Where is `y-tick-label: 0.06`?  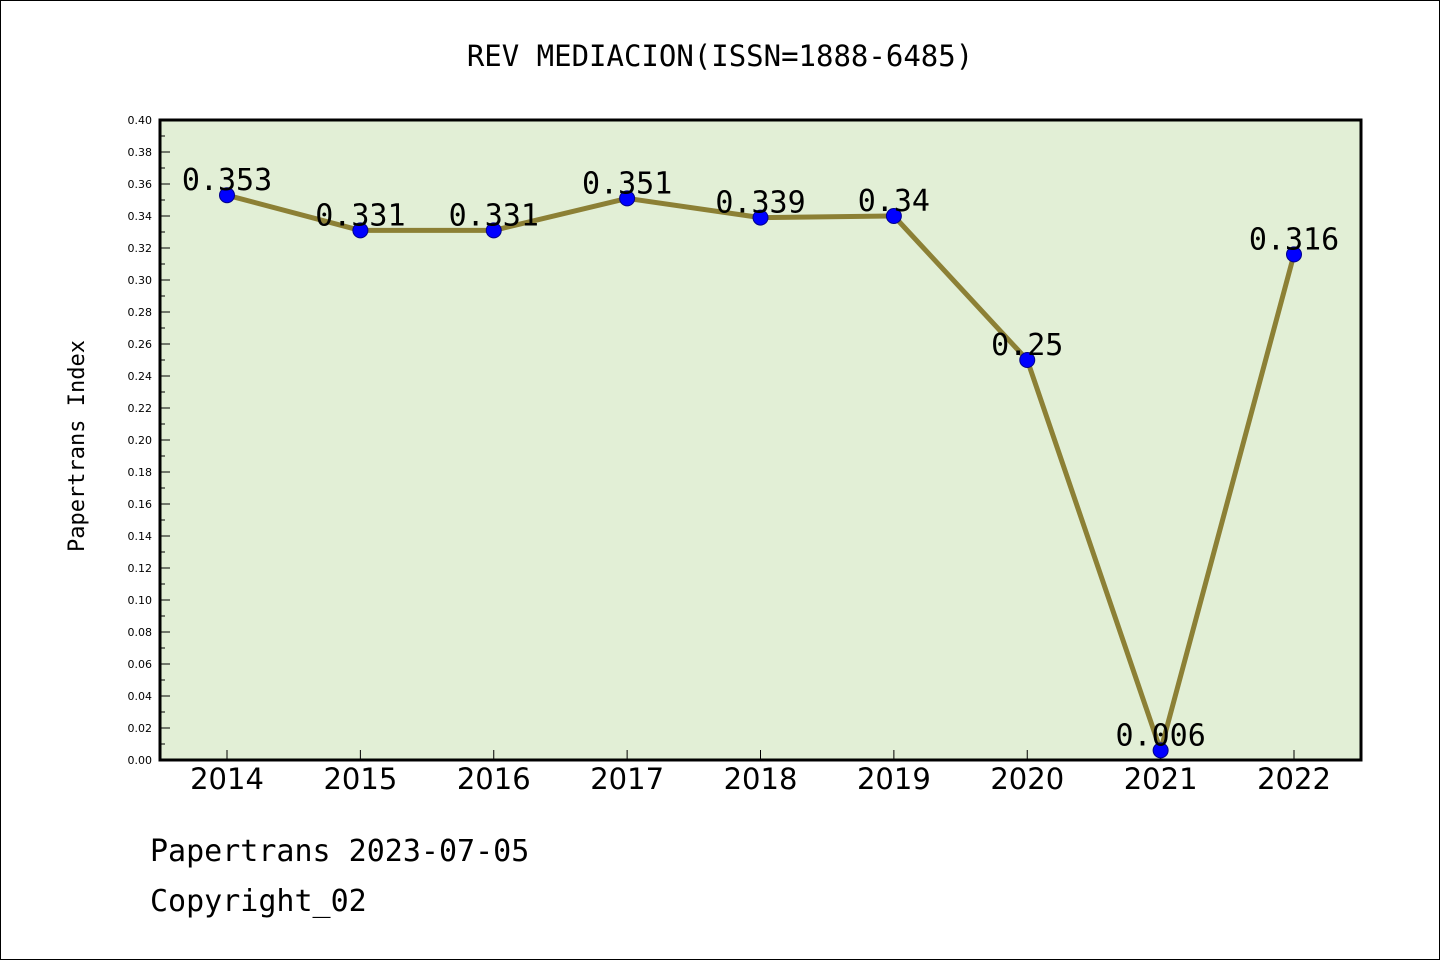
y-tick-label: 0.06 is located at coordinates (140, 664).